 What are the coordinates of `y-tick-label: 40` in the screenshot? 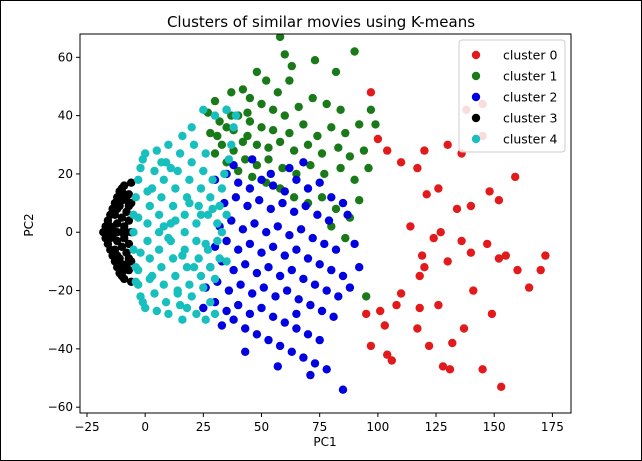 It's located at (65, 116).